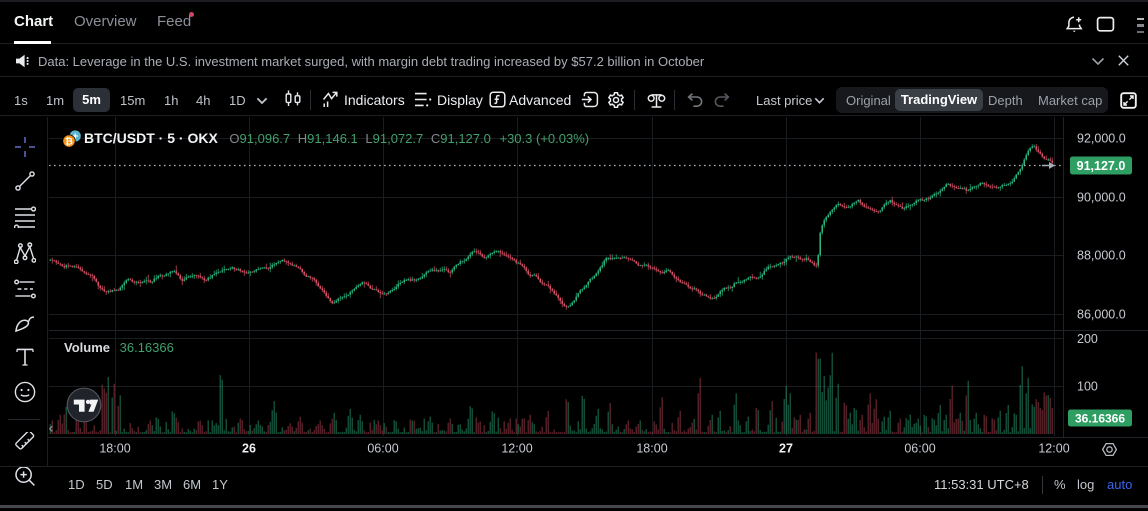 Image resolution: width=1148 pixels, height=511 pixels. Describe the element at coordinates (1101, 139) in the screenshot. I see `svg-text: 92,000.0` at that location.